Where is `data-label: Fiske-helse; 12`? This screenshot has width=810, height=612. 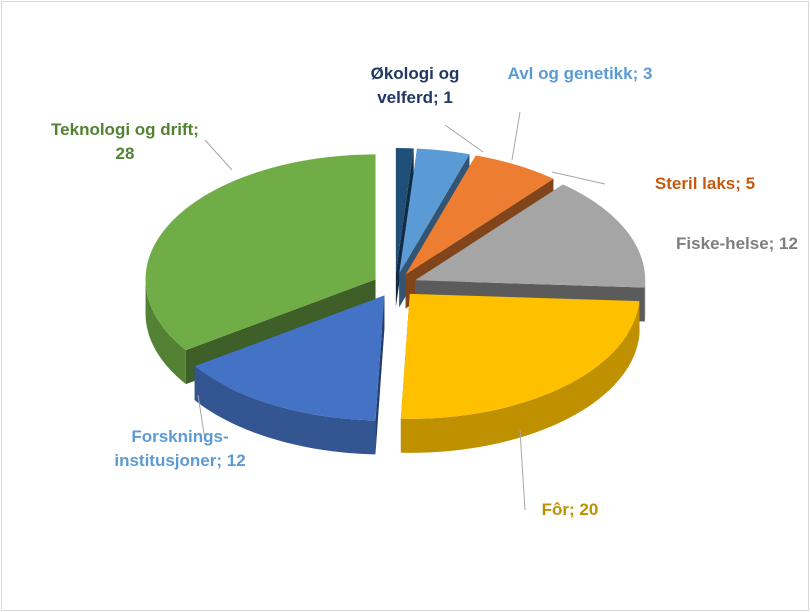
data-label: Fiske-helse; 12 is located at coordinates (737, 243).